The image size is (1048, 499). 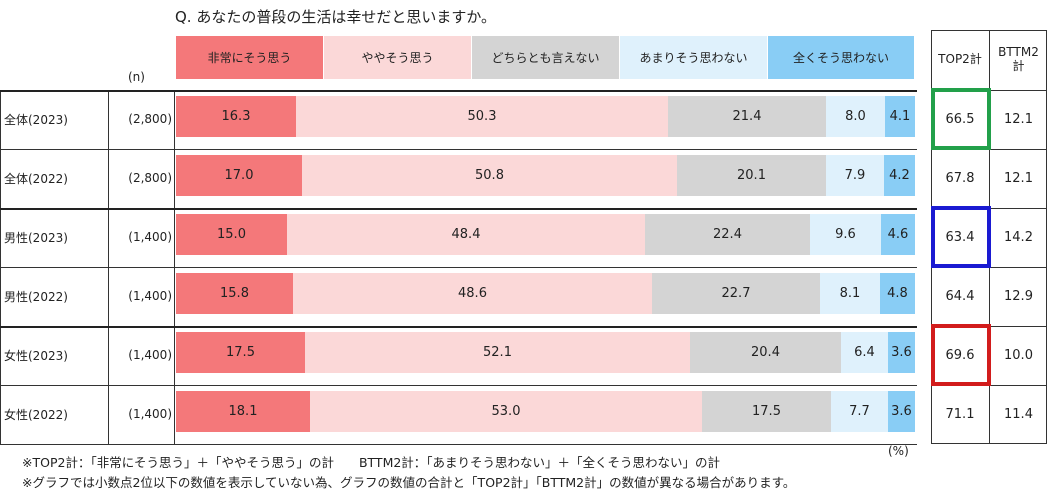 I want to click on row-label: 女性(2022), so click(x=36, y=414).